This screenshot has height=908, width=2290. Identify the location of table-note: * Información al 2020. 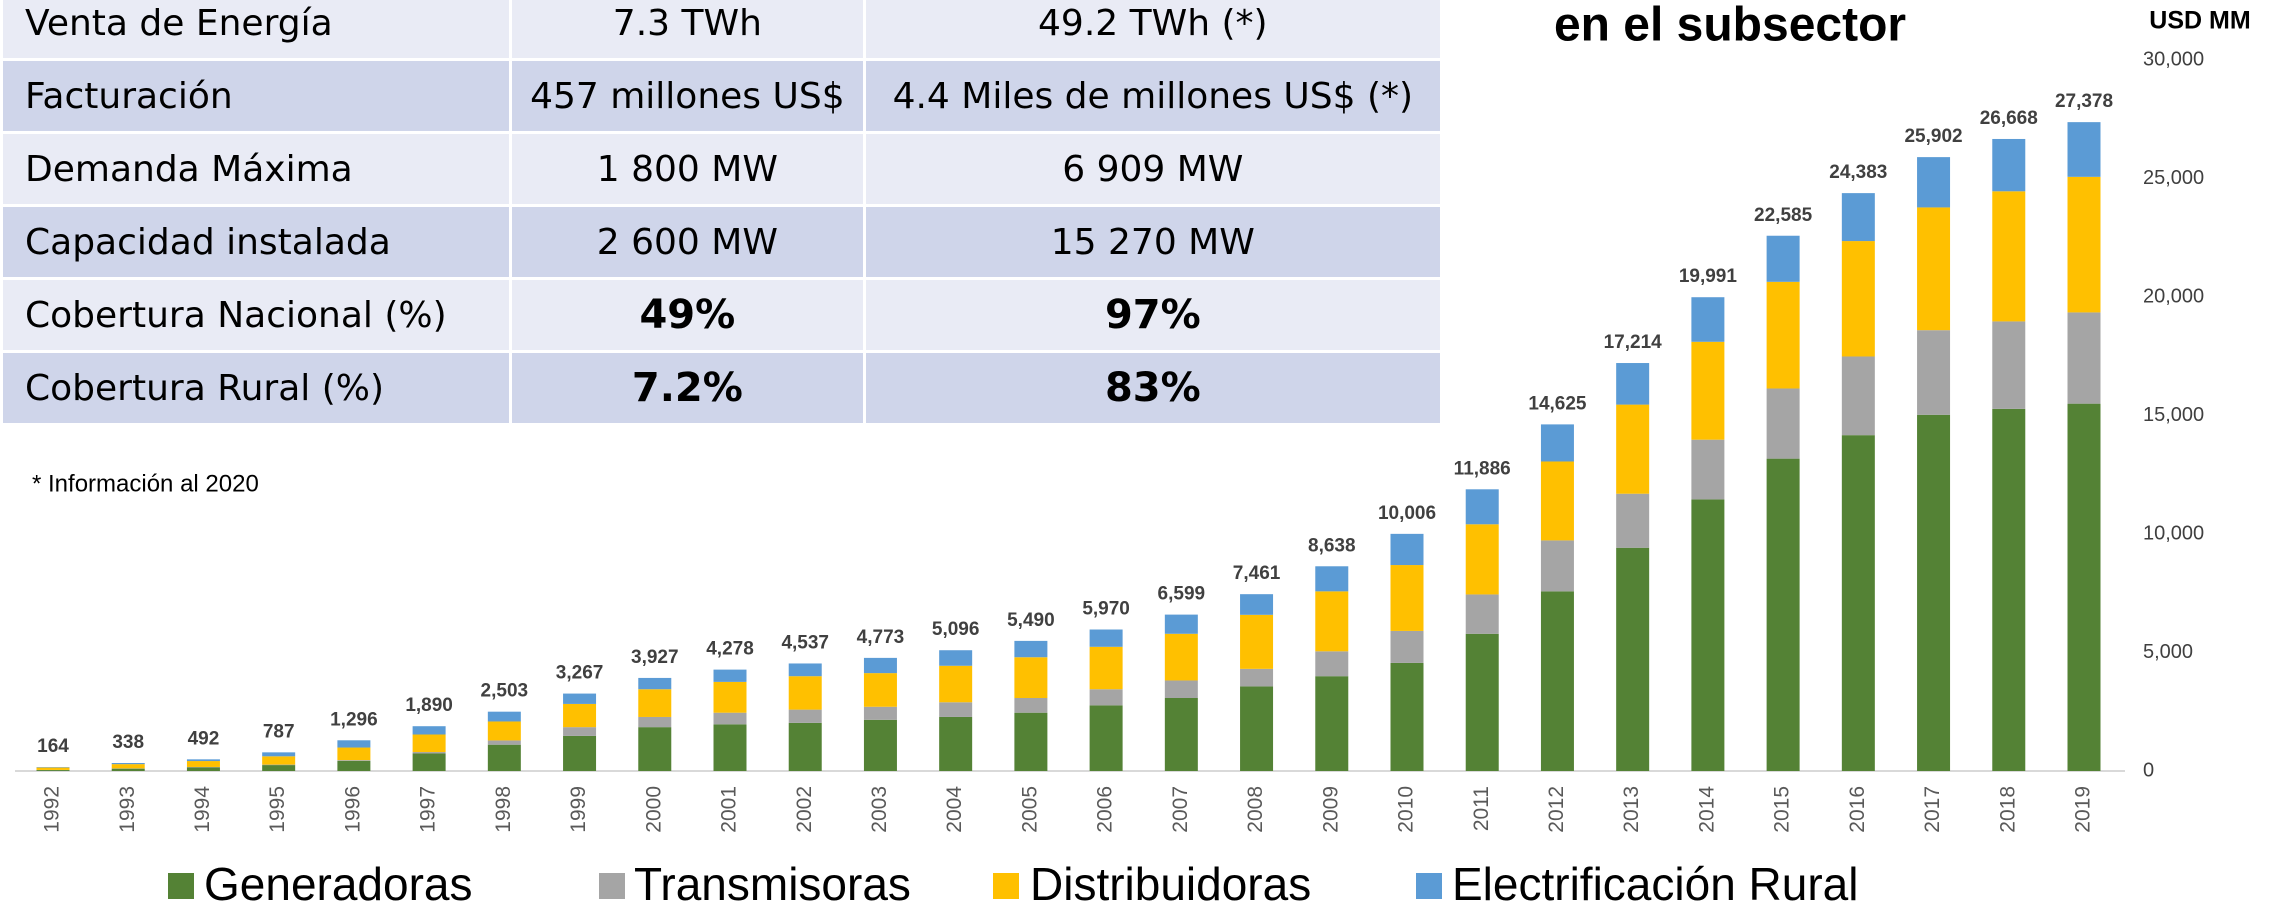
(145, 483).